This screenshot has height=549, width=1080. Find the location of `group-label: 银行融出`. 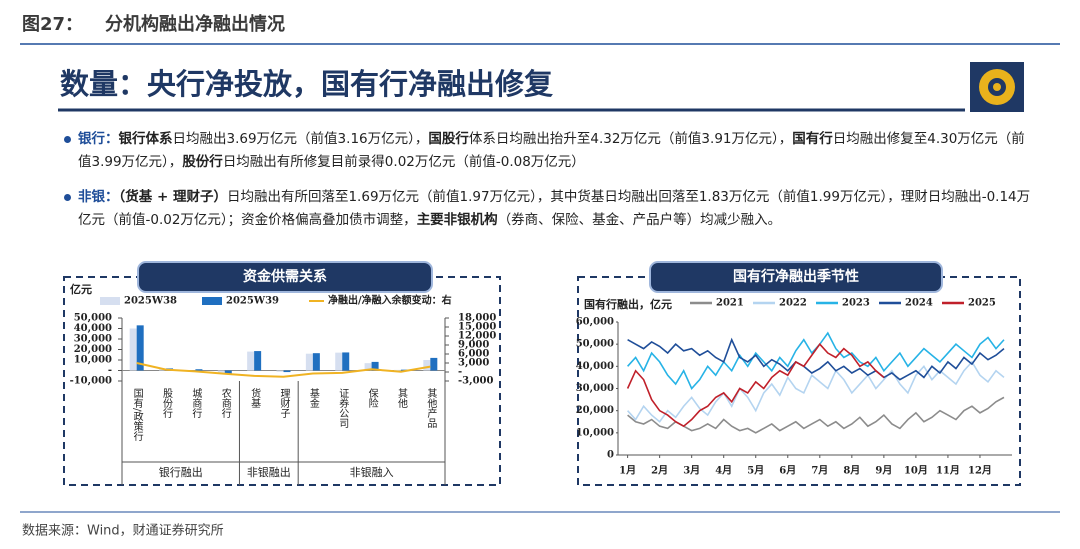

group-label: 银行融出 is located at coordinates (181, 472).